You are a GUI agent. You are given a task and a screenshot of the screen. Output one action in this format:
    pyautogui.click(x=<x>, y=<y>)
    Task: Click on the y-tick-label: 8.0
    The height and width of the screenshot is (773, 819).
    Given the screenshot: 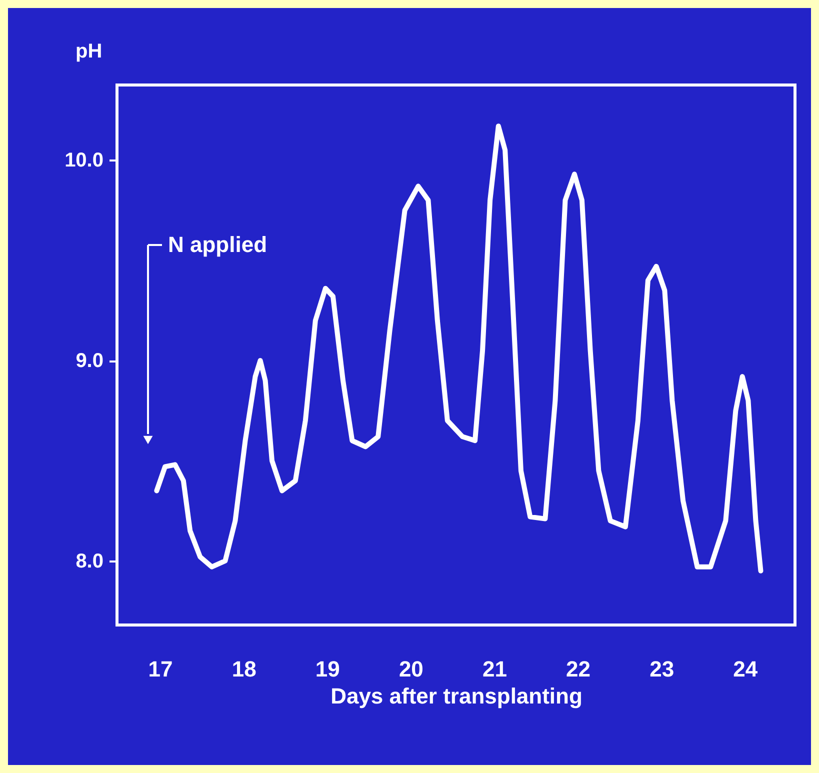 What is the action you would take?
    pyautogui.click(x=90, y=561)
    